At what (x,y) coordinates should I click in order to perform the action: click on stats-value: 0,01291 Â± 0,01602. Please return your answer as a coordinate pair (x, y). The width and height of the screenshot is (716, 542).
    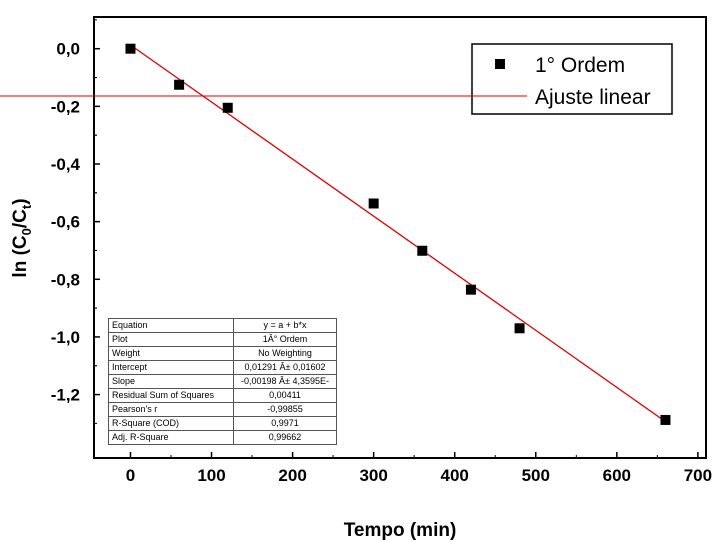
    Looking at the image, I should click on (285, 367).